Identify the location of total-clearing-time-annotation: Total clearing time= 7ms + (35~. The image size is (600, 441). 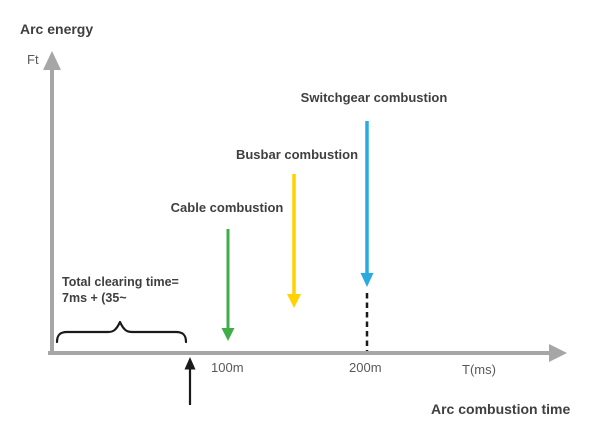
(120, 290).